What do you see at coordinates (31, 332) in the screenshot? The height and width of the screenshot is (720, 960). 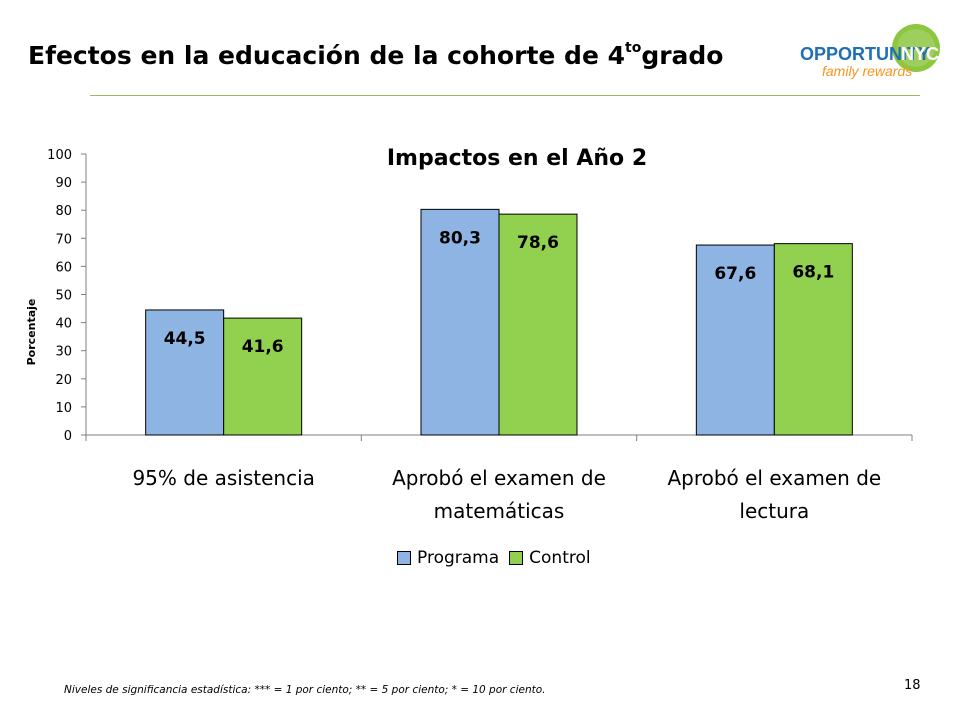 I see `y-axis-label: Porcentaje` at bounding box center [31, 332].